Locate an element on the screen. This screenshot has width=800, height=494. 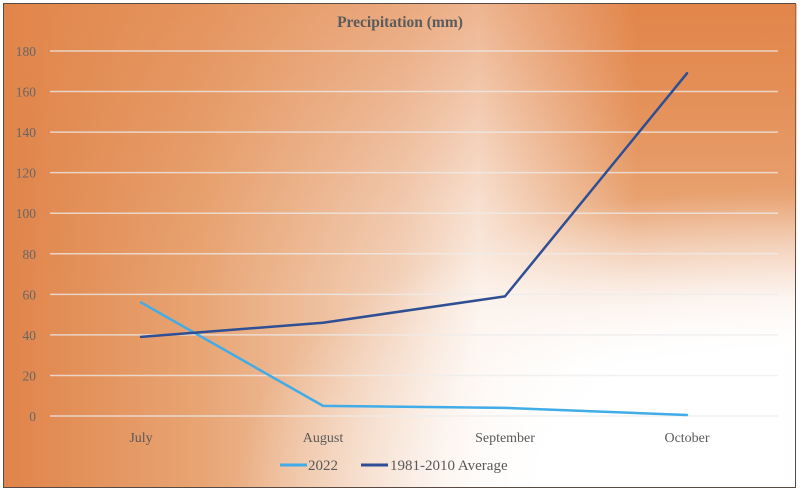
x-tick-label: July is located at coordinates (140, 438).